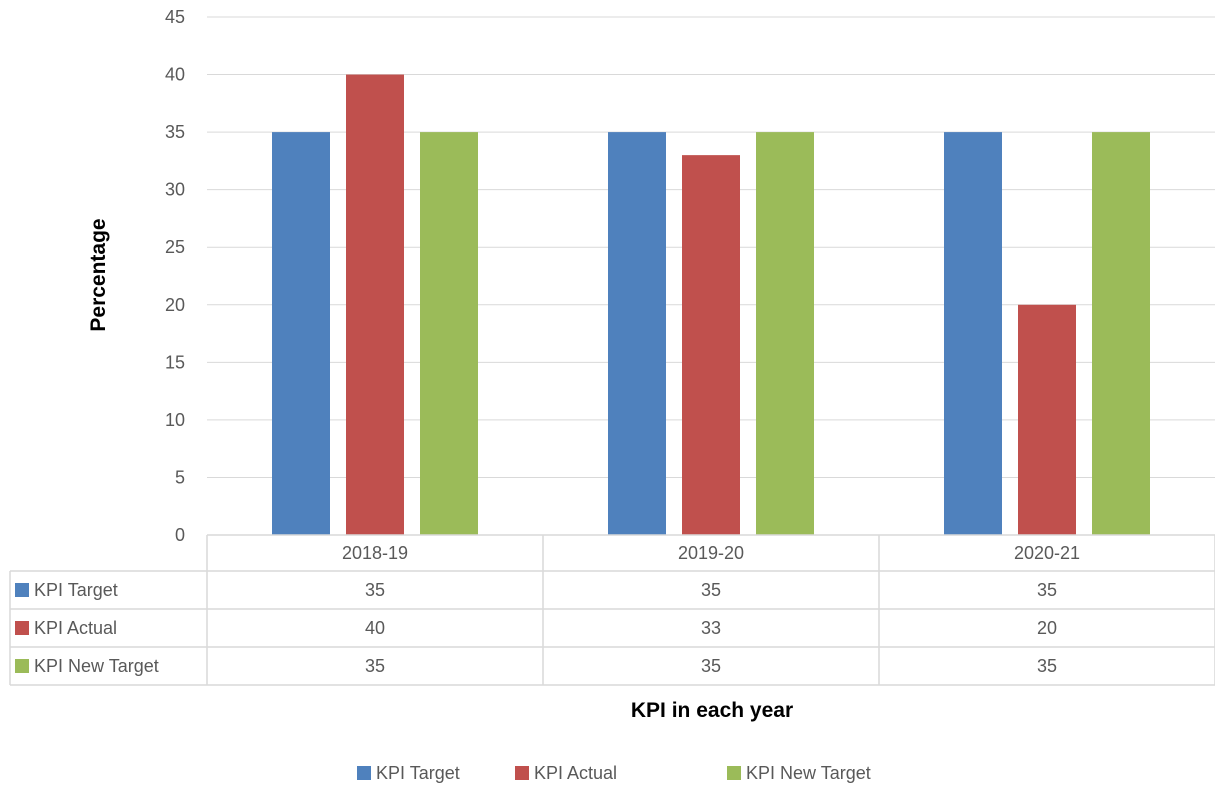 This screenshot has height=796, width=1215. What do you see at coordinates (175, 132) in the screenshot?
I see `y-tick-label: 35` at bounding box center [175, 132].